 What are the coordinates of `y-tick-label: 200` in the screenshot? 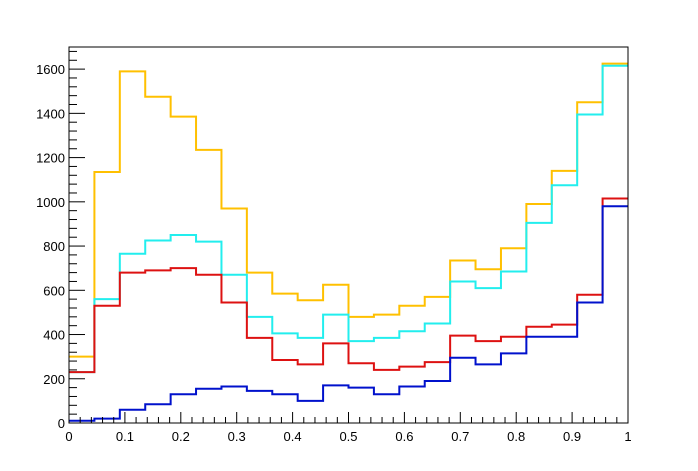 It's located at (54, 379).